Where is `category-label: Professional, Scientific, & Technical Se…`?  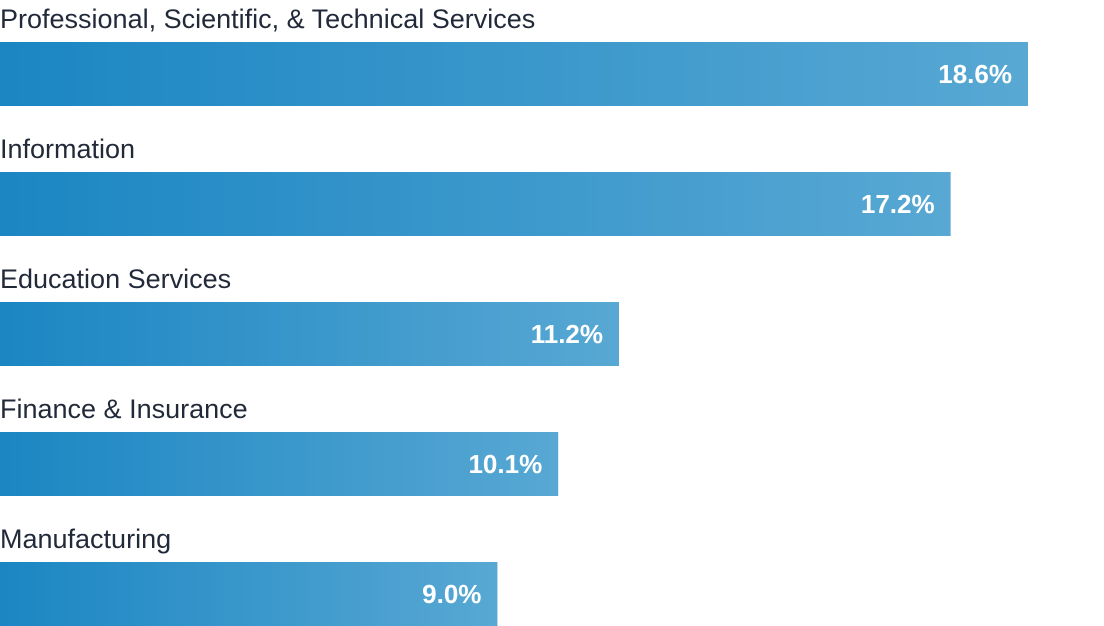 category-label: Professional, Scientific, & Technical Se… is located at coordinates (267, 19).